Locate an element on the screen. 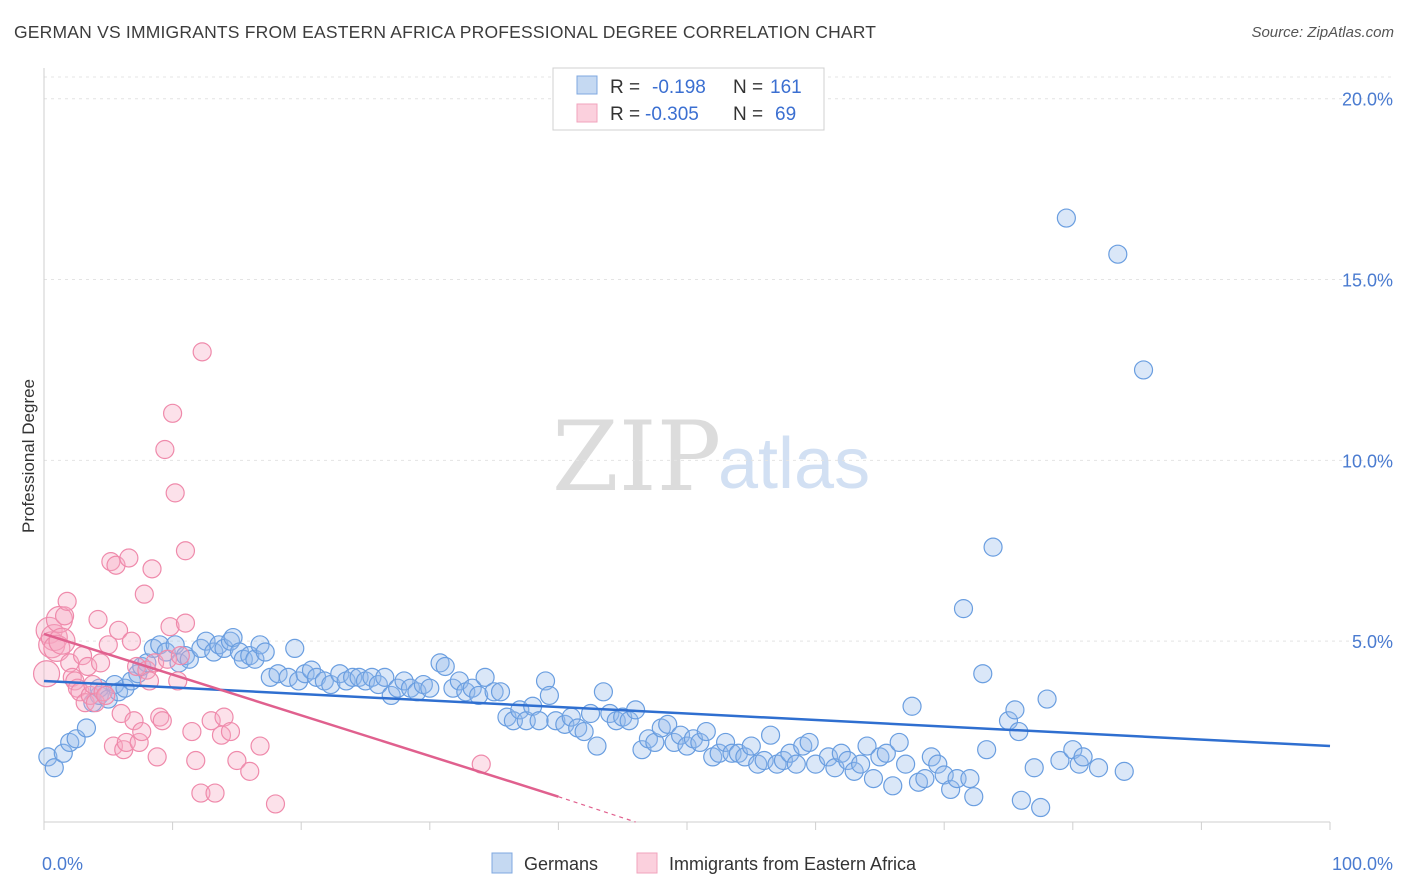 The image size is (1406, 892). legend-swatch-immigrants is located at coordinates (587, 113).